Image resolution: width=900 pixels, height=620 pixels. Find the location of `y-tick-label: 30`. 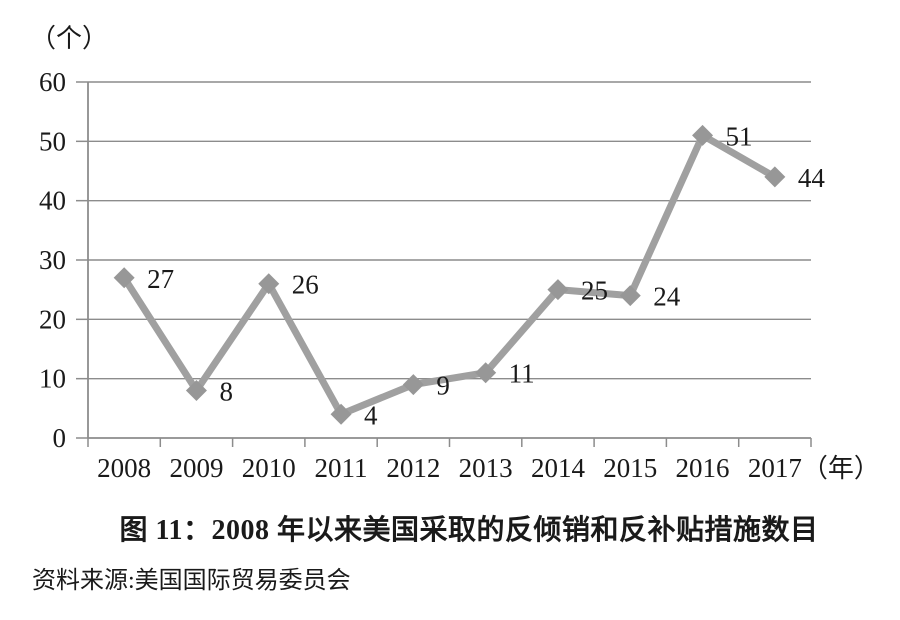

y-tick-label: 30 is located at coordinates (52, 260).